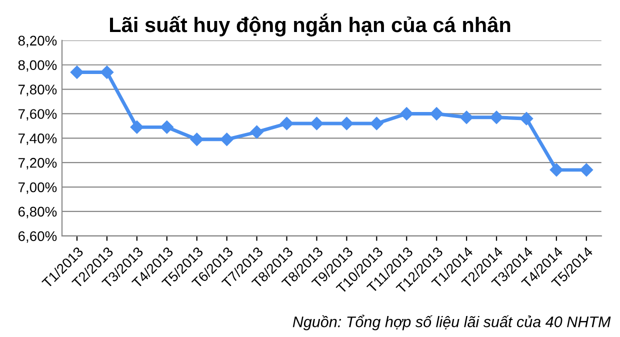 The height and width of the screenshot is (337, 620). I want to click on text: Nguồn: Tổng hợp số liệu lãi suất của 40 NHTM, so click(451, 322).